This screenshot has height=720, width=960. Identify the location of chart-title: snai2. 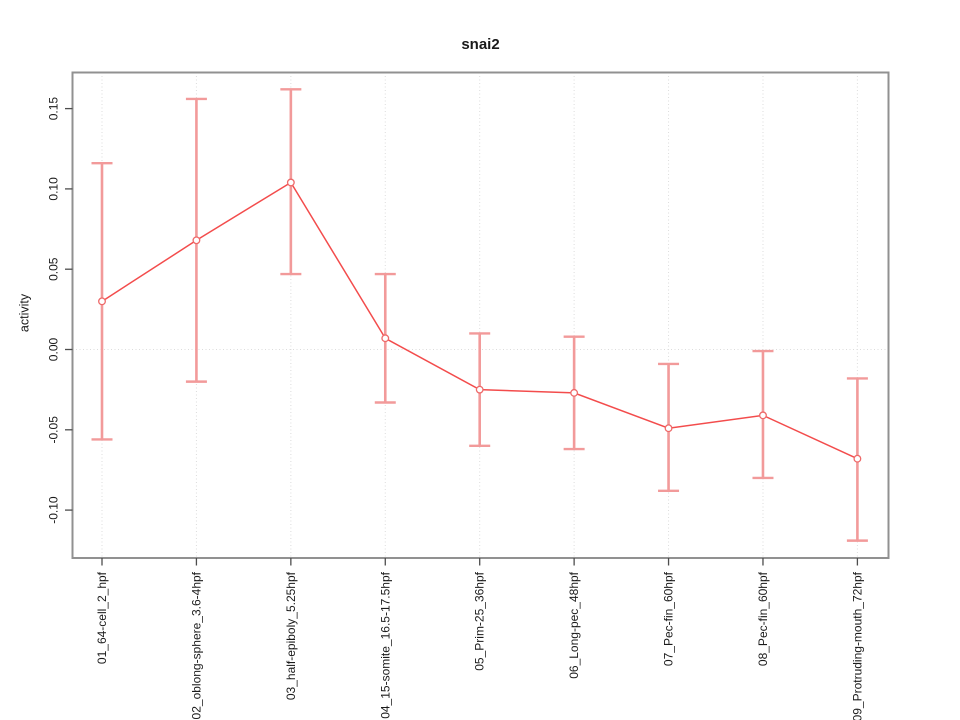
(480, 44).